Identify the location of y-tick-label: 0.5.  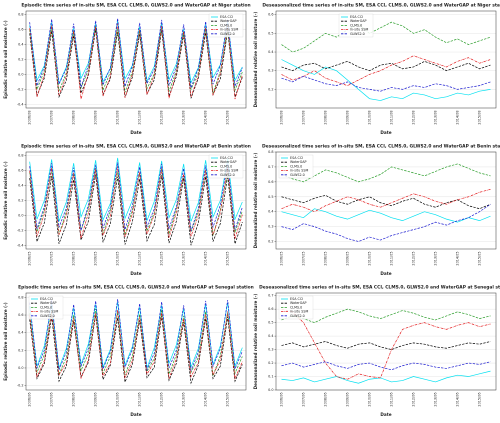
(270, 197).